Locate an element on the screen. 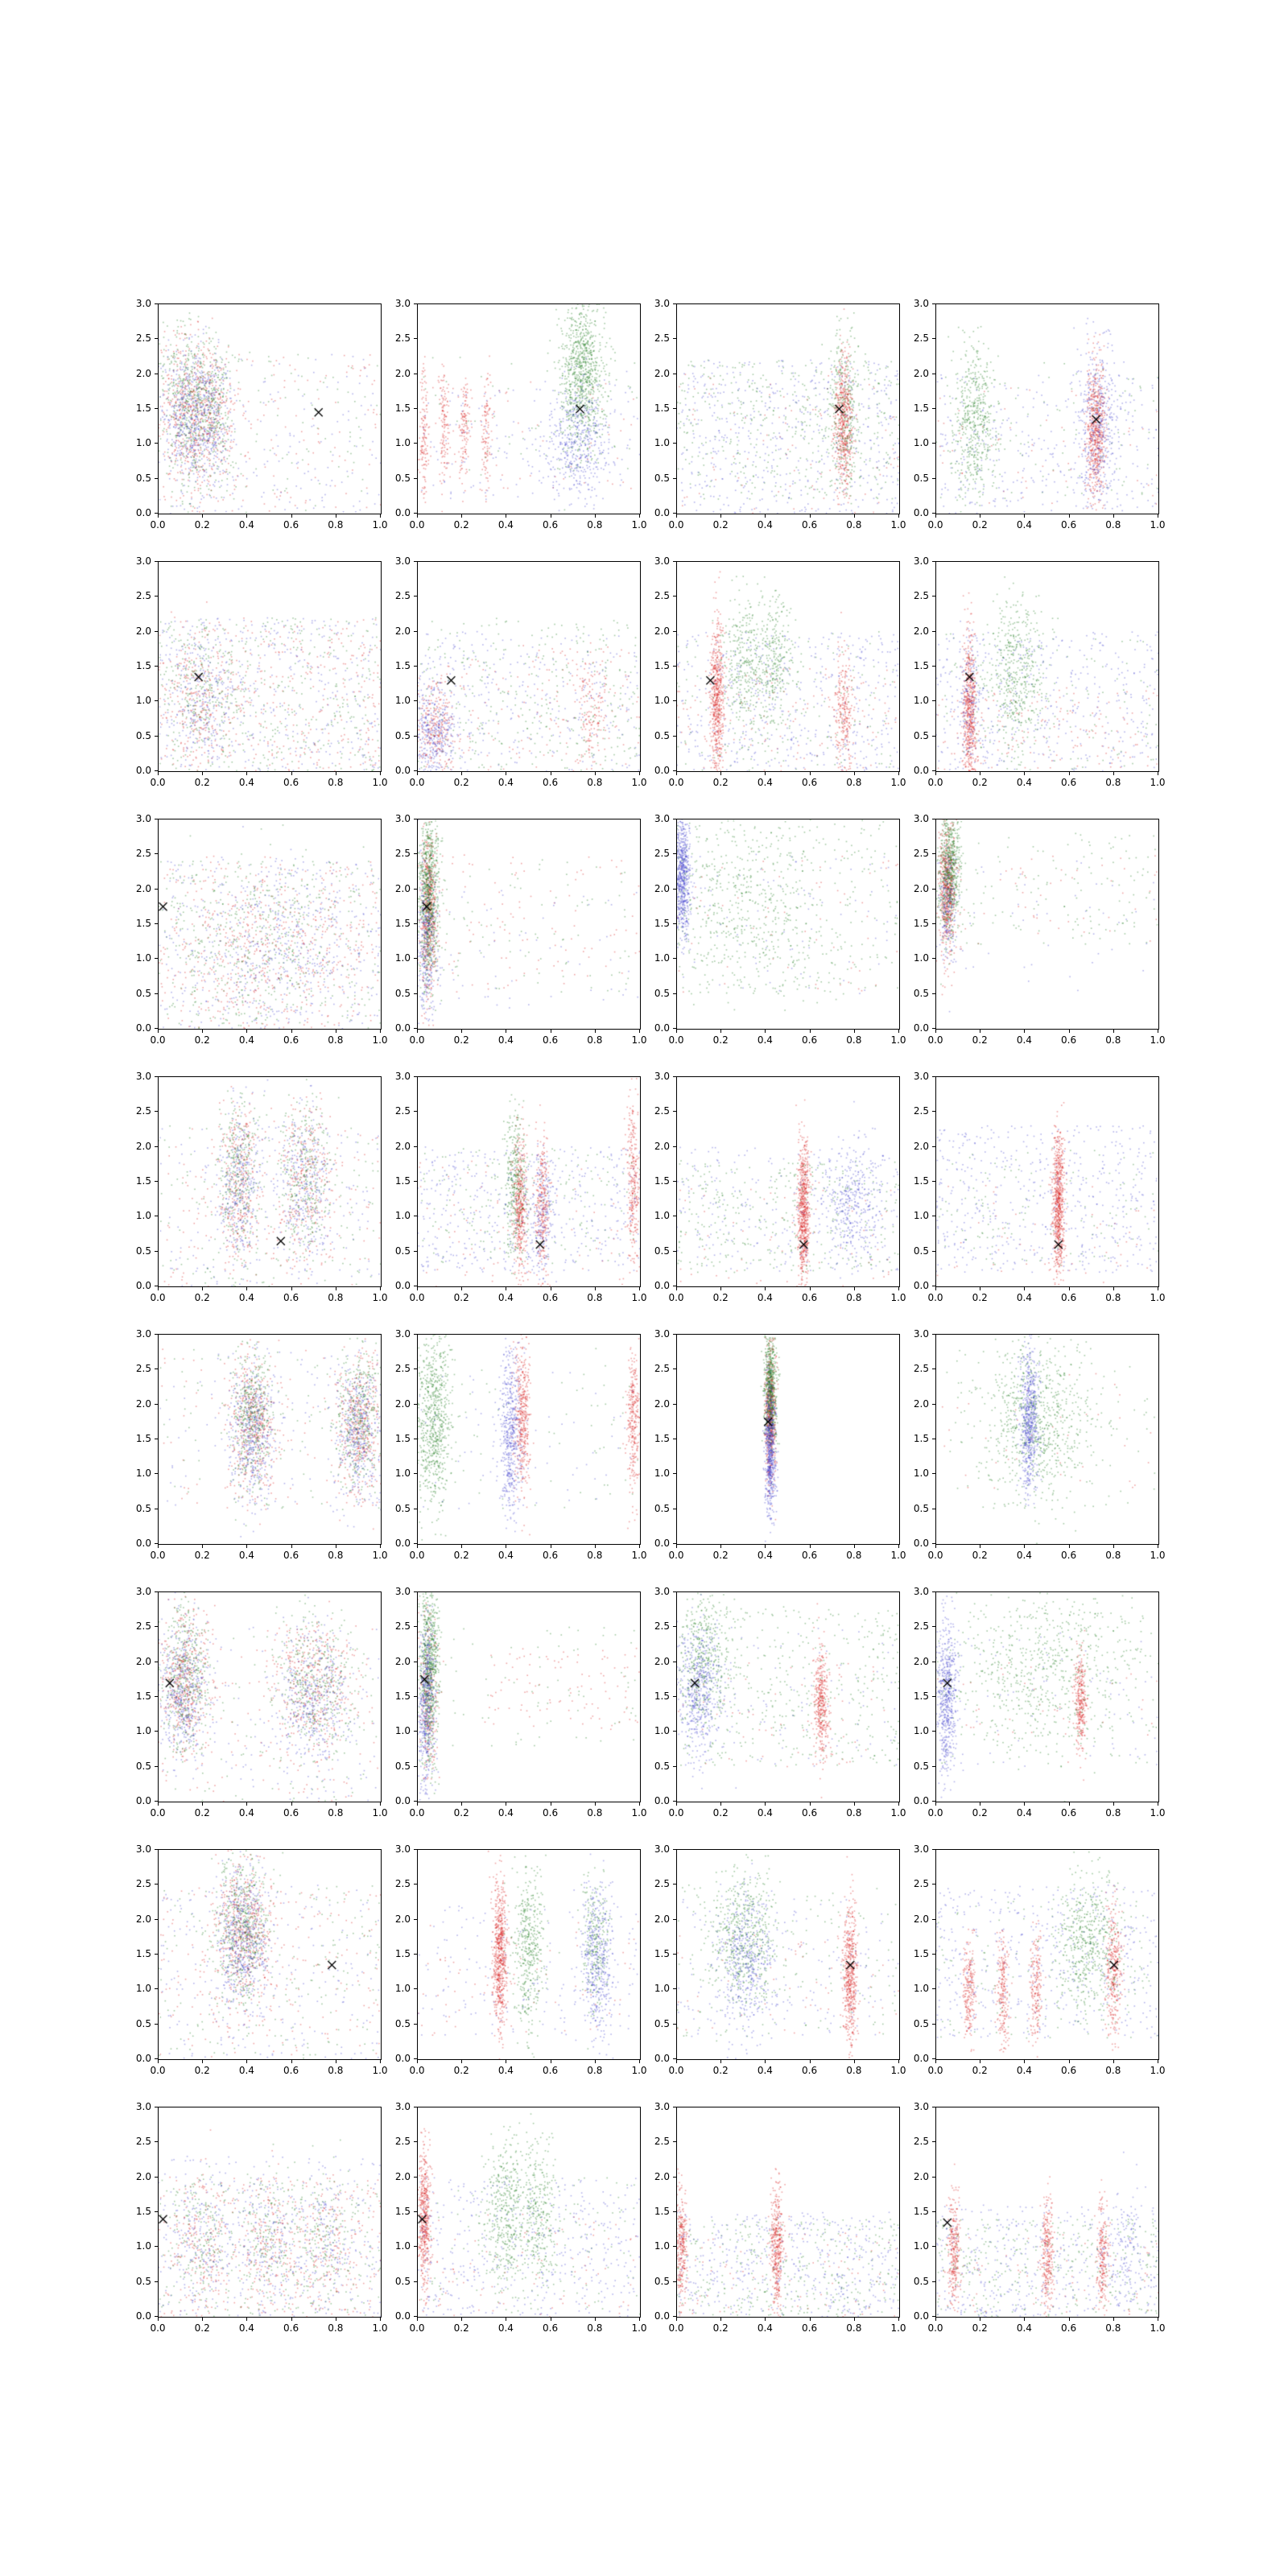  subplot-r4c1: 0.0 0.5 1.0 1.5 2.0 2.5 3.0 0.0 0.2 0.4 0.6 0.8 1.0 is located at coordinates (513, 1459).